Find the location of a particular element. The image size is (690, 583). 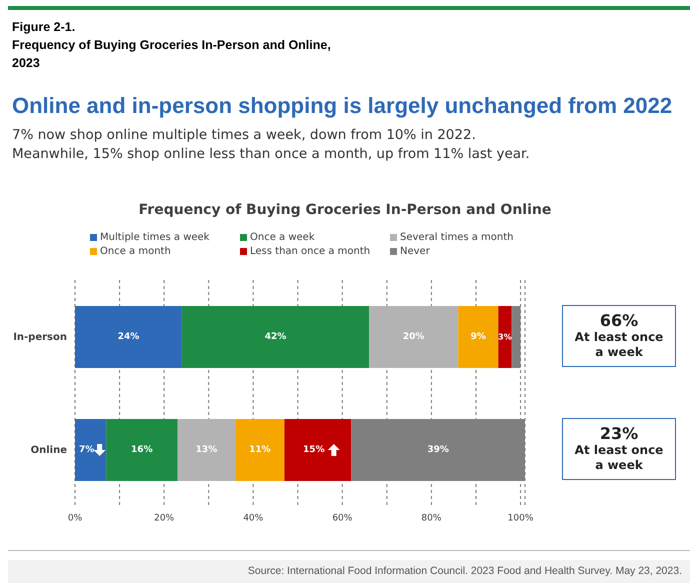

x-tick-label: 100% is located at coordinates (521, 518).